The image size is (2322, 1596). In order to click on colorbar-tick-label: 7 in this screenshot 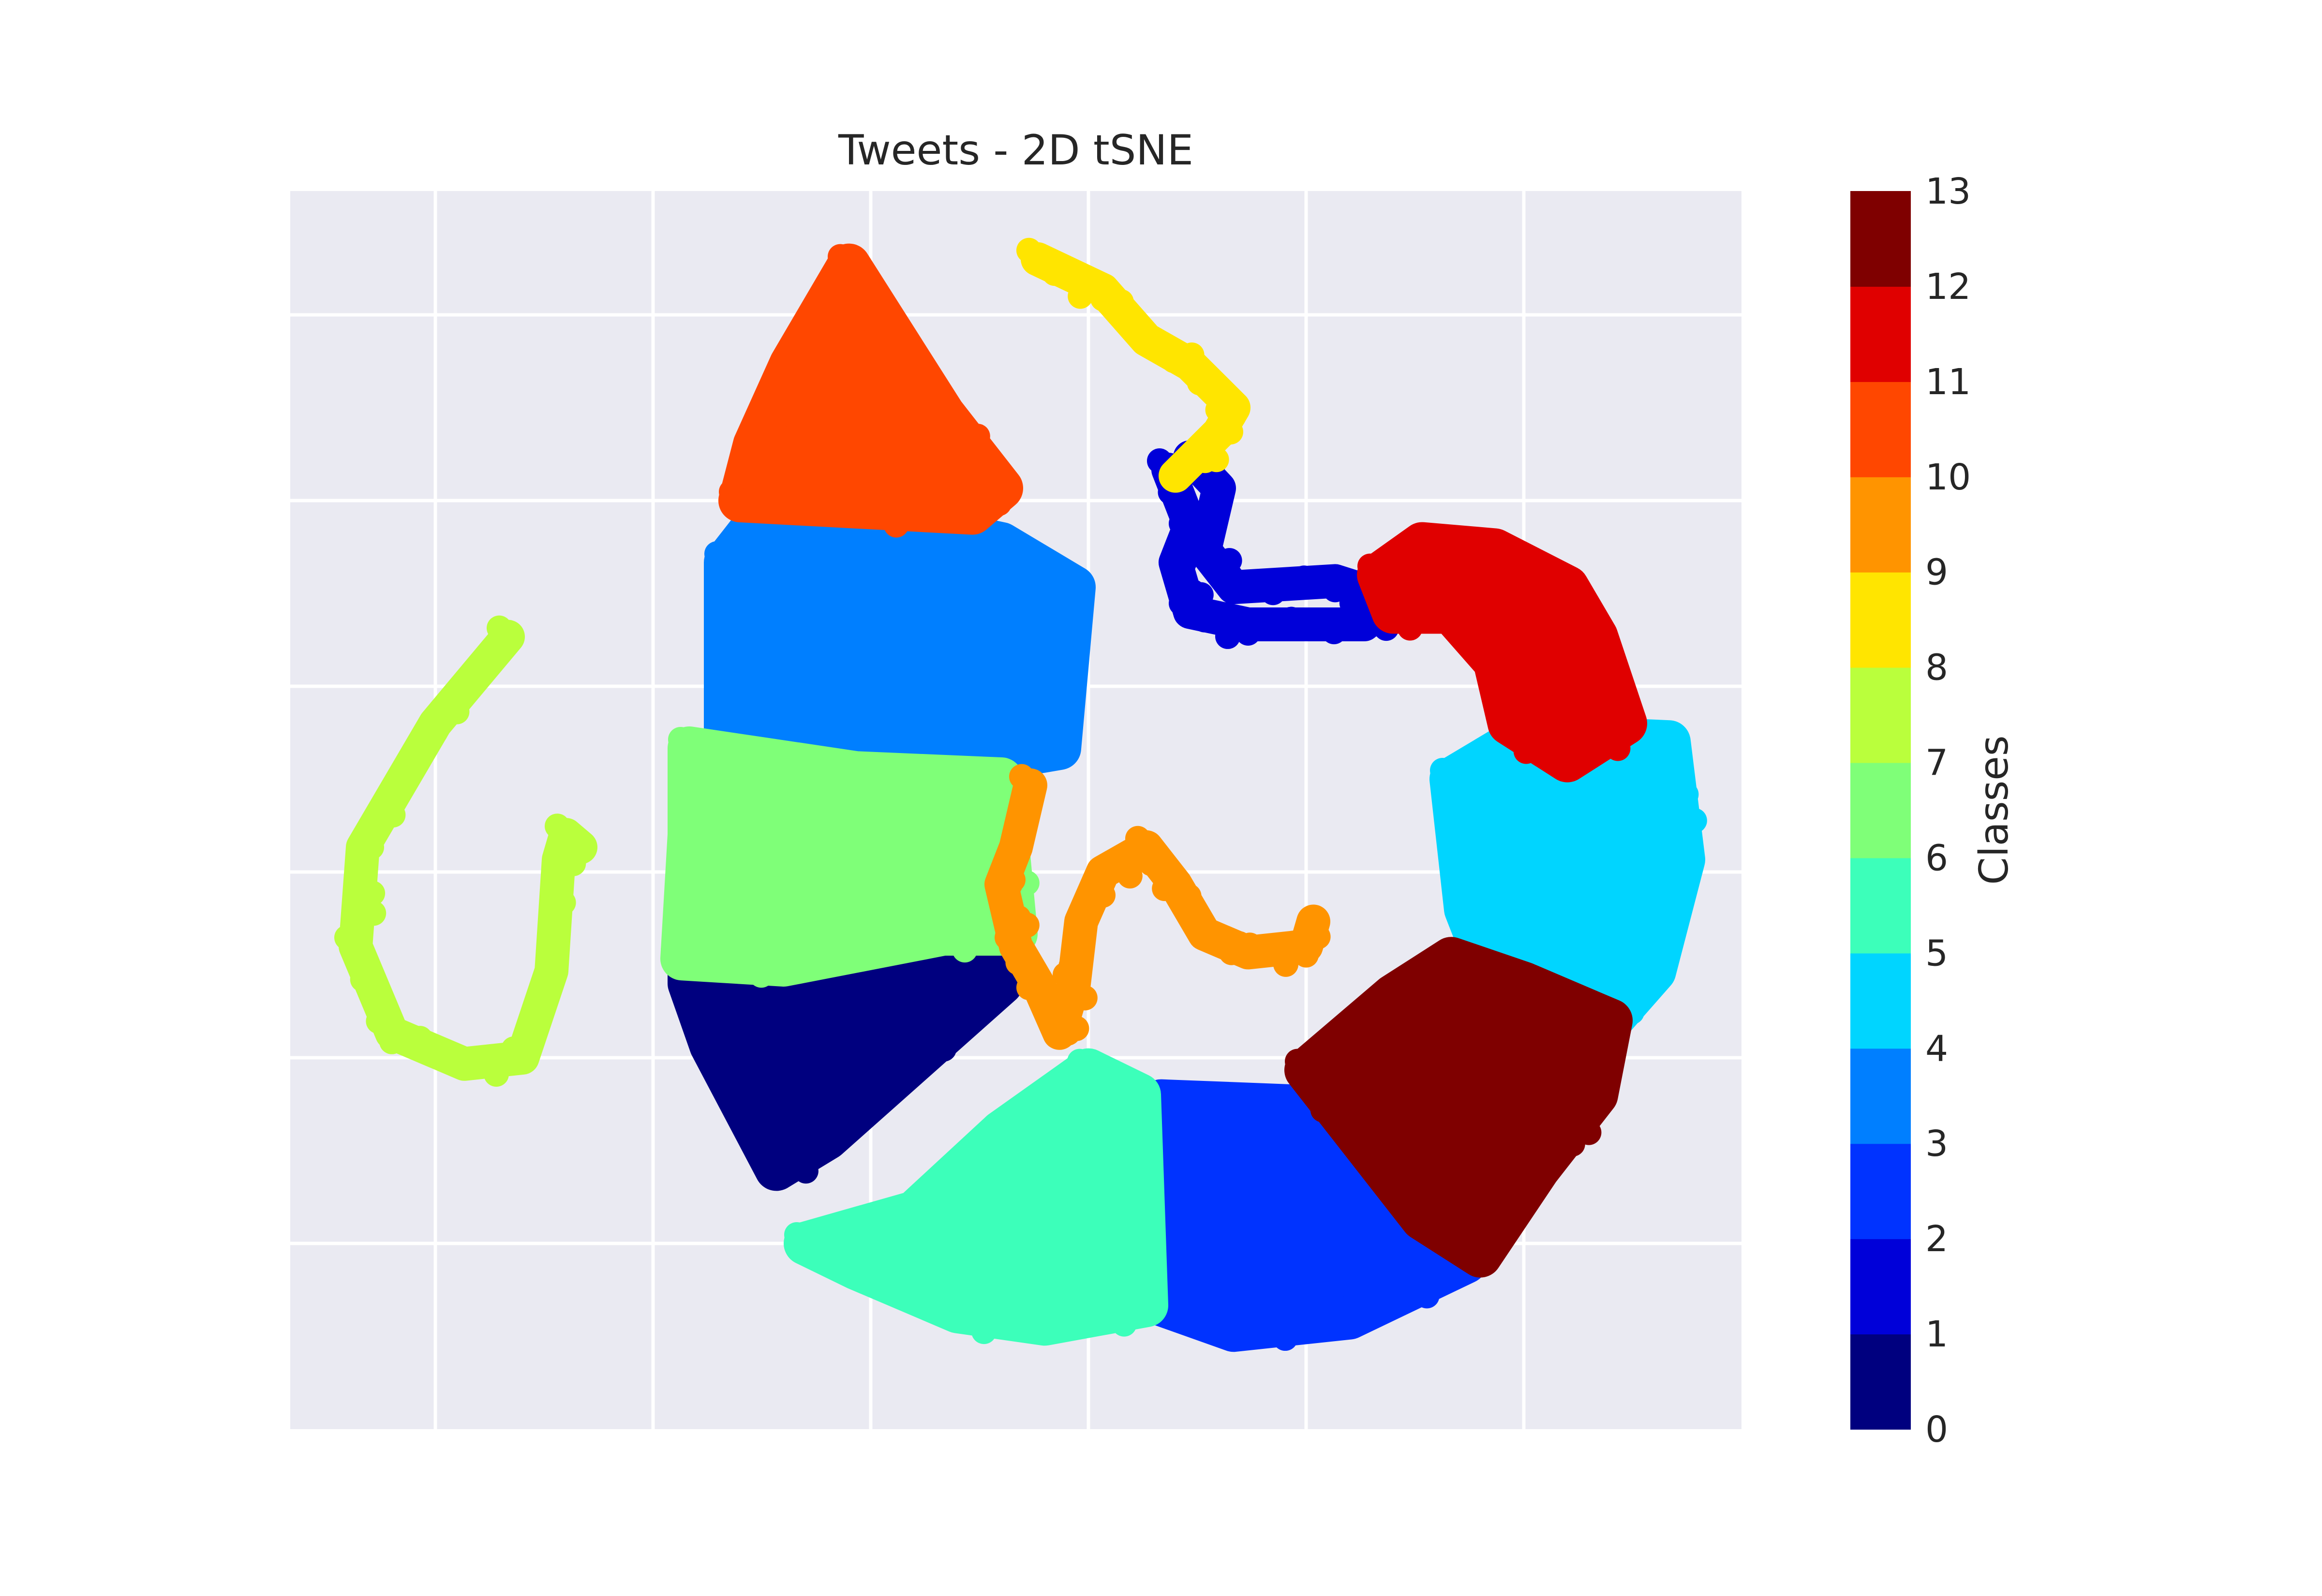, I will do `click(1936, 763)`.